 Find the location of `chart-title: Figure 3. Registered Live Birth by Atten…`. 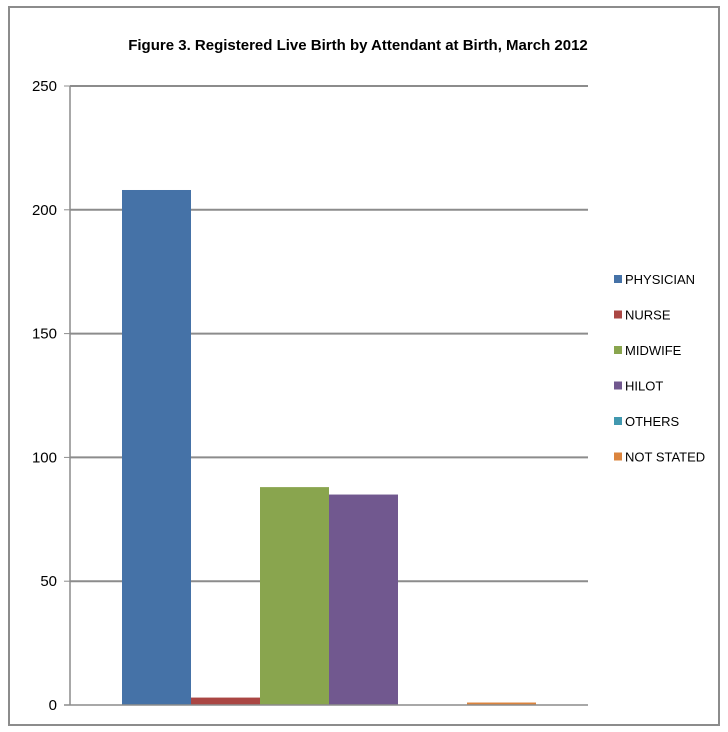

chart-title: Figure 3. Registered Live Birth by Atten… is located at coordinates (358, 45).